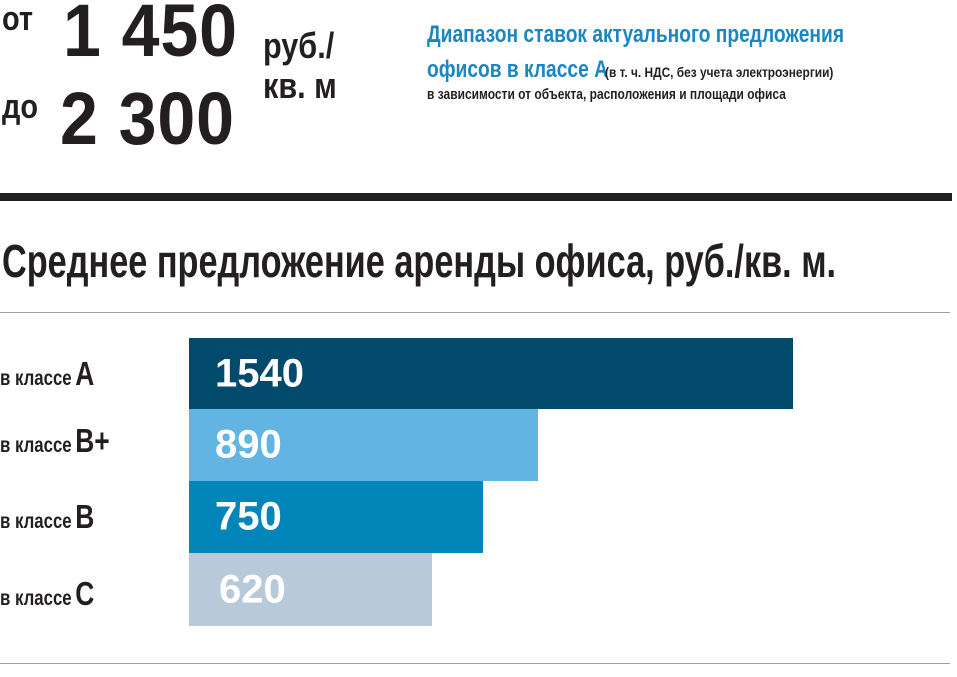 This screenshot has height=677, width=957. I want to click on bar-class-c: 620, so click(310, 589).